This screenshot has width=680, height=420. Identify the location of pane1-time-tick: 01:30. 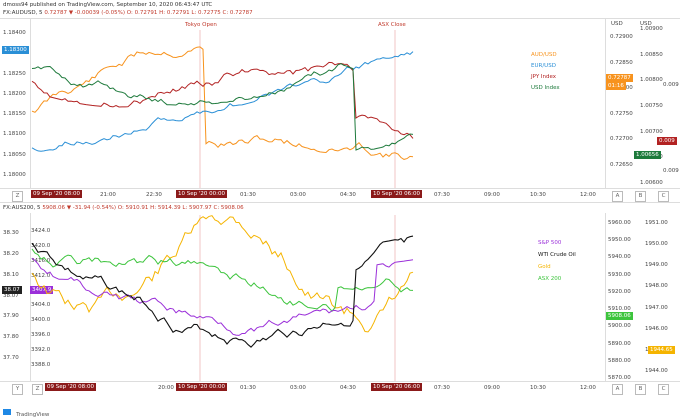
(248, 195).